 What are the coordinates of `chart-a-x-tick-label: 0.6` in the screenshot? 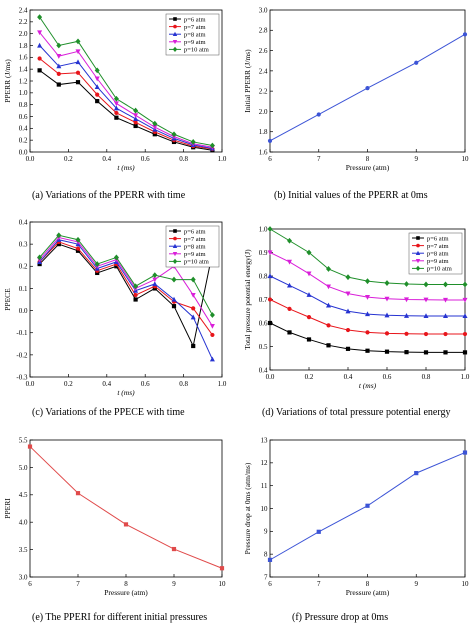 It's located at (145, 159).